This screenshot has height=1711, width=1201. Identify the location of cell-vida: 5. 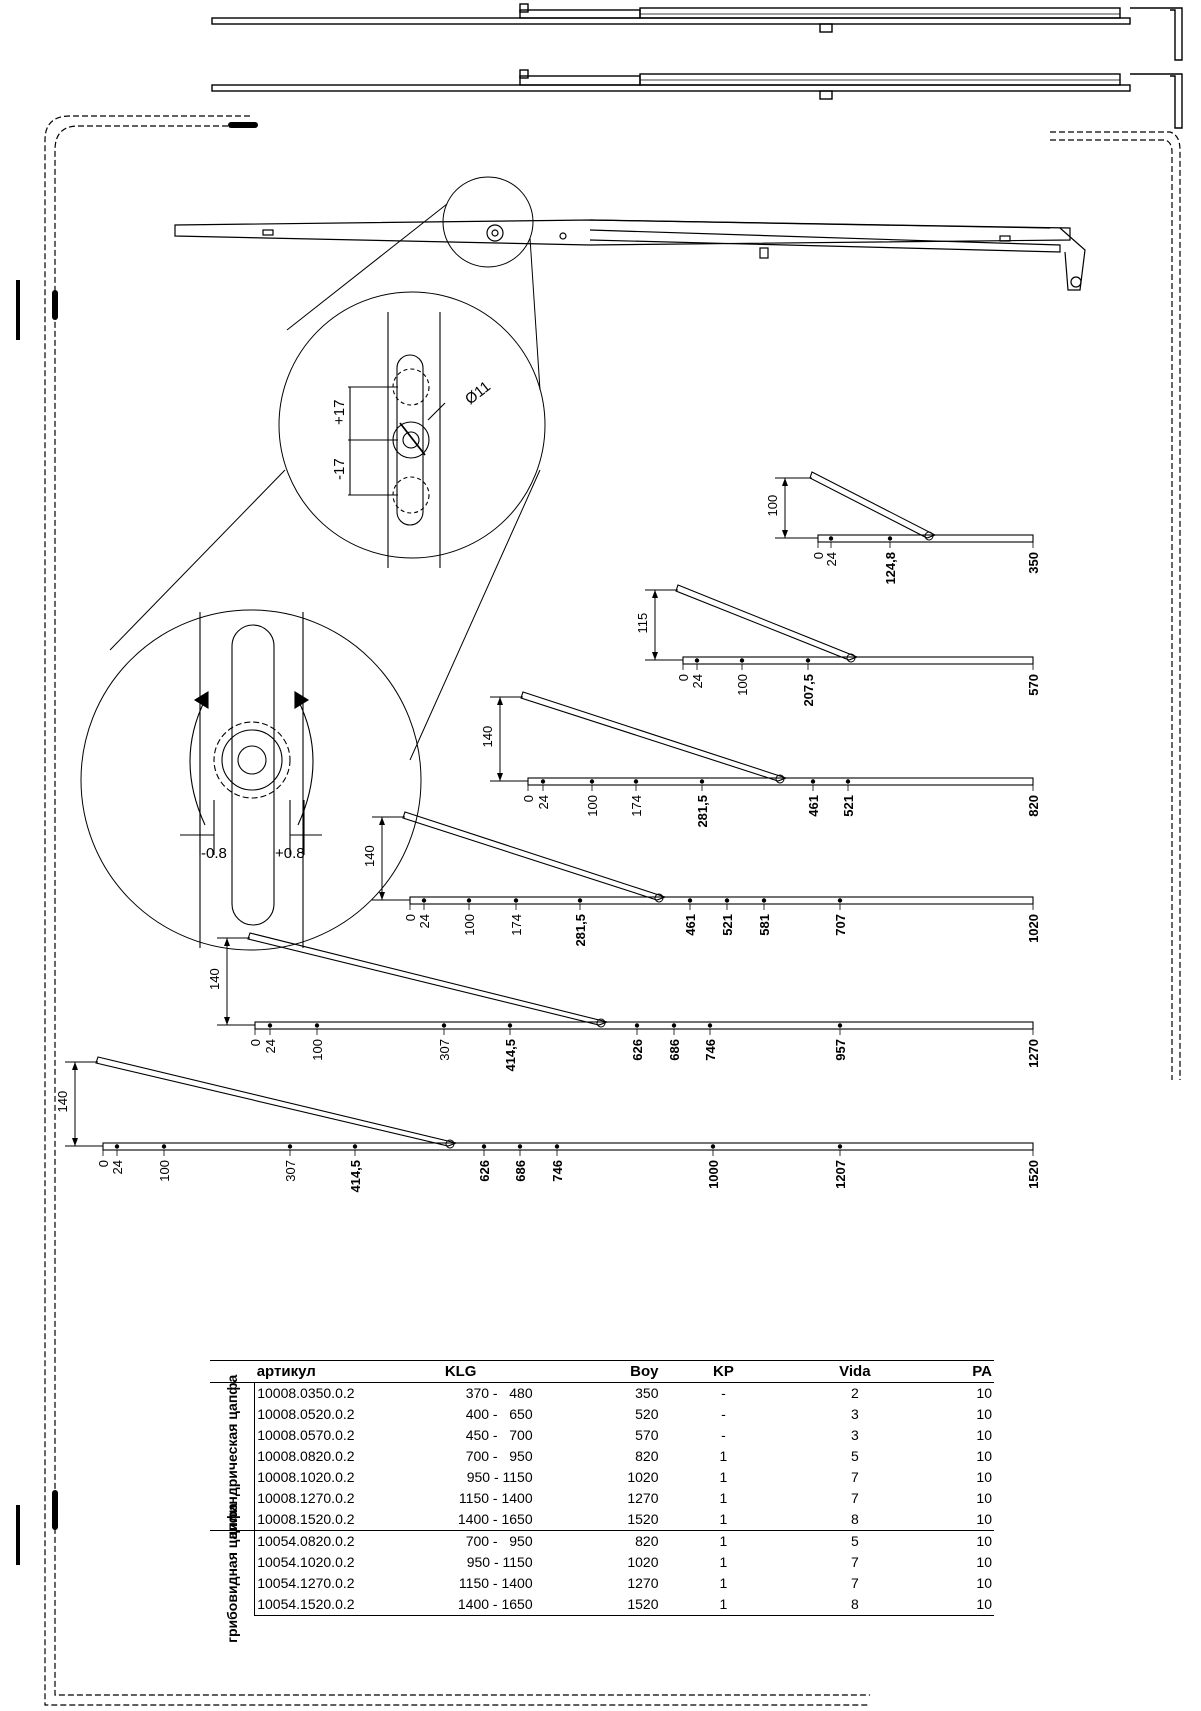
(855, 1541).